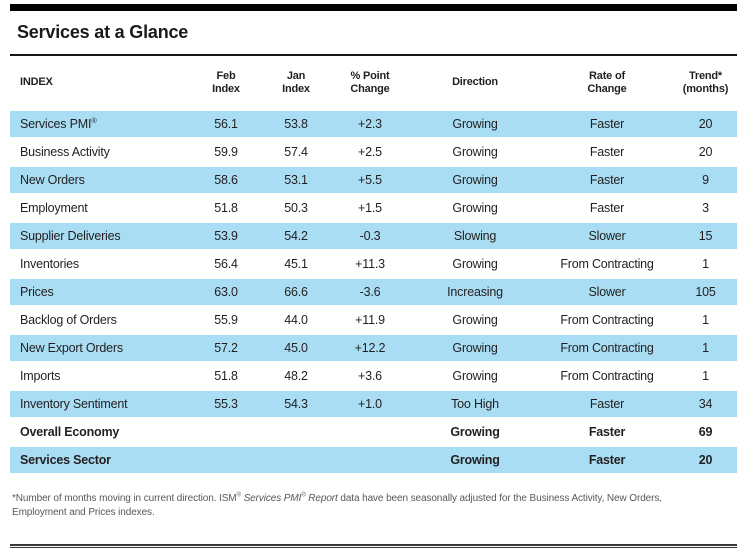 The height and width of the screenshot is (560, 745). What do you see at coordinates (321, 498) in the screenshot?
I see `footnote-text: Report` at bounding box center [321, 498].